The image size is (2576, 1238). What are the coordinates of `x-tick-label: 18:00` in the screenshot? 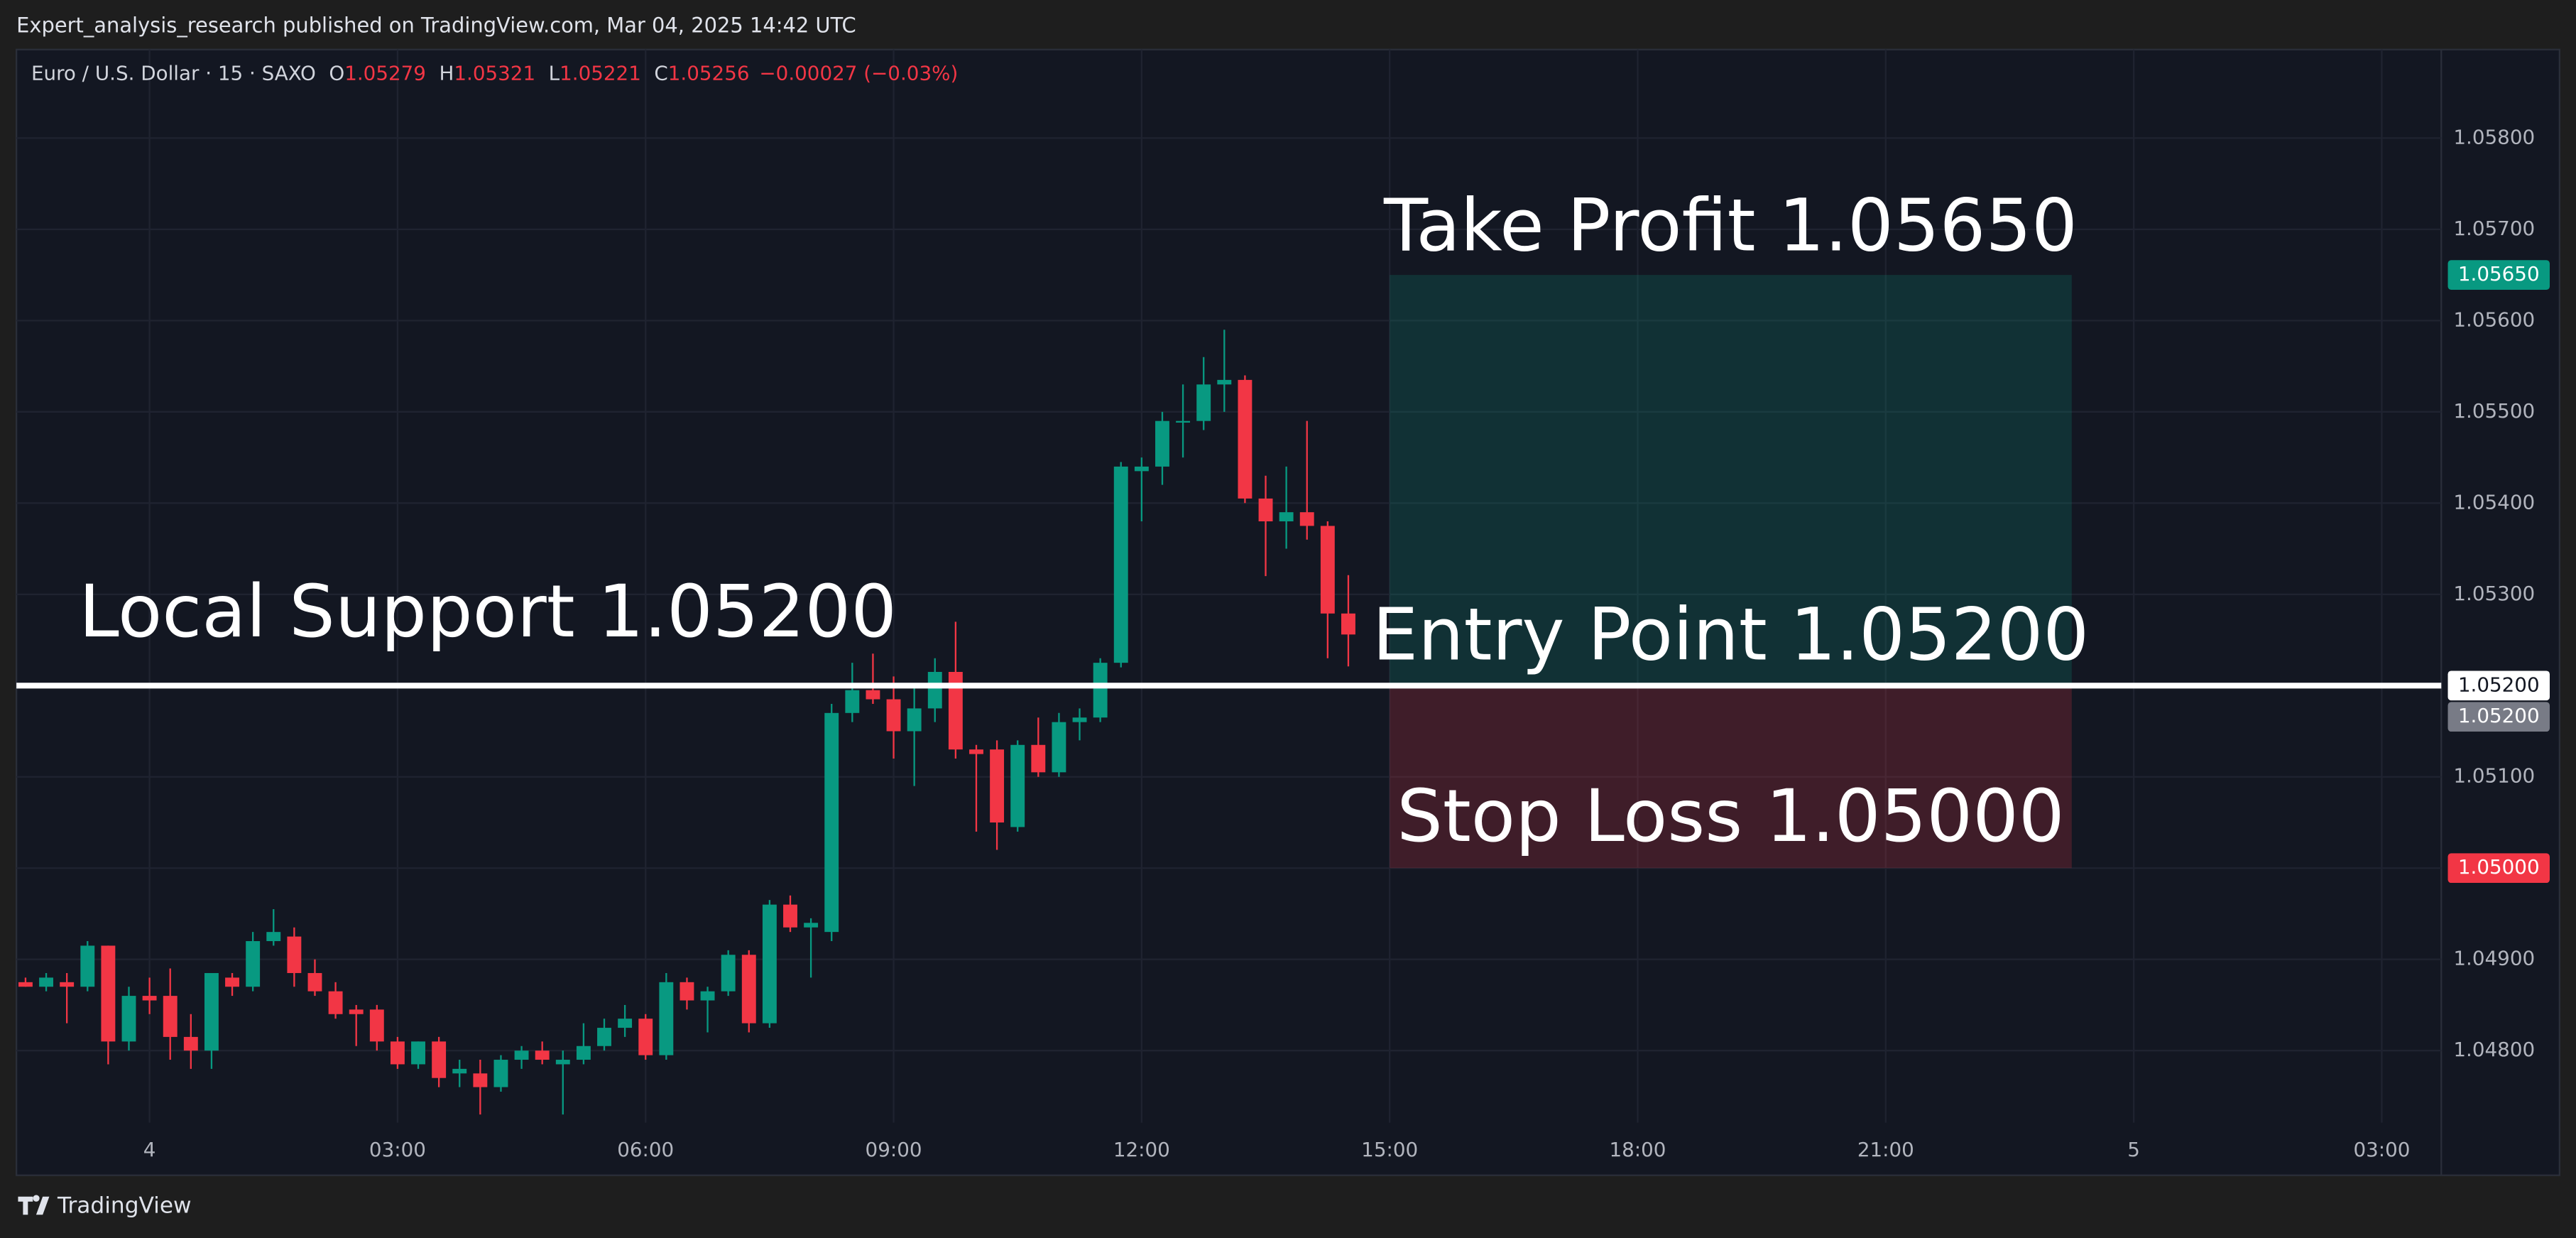 It's located at (1637, 1149).